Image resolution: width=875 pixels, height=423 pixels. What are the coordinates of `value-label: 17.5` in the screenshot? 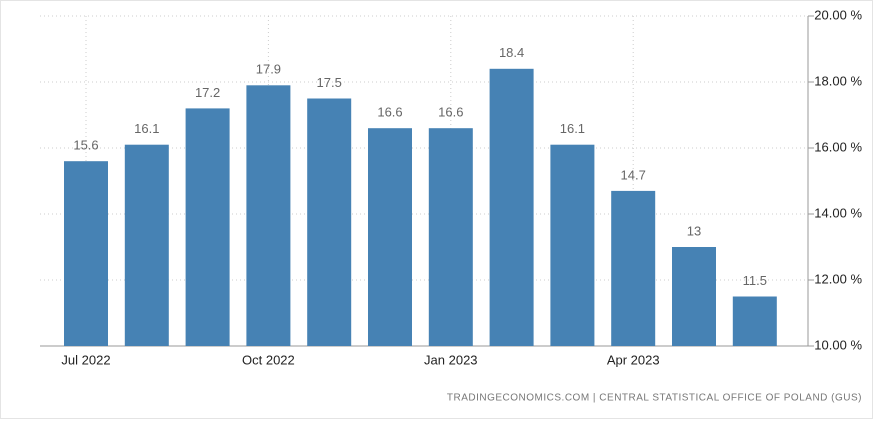 It's located at (329, 82).